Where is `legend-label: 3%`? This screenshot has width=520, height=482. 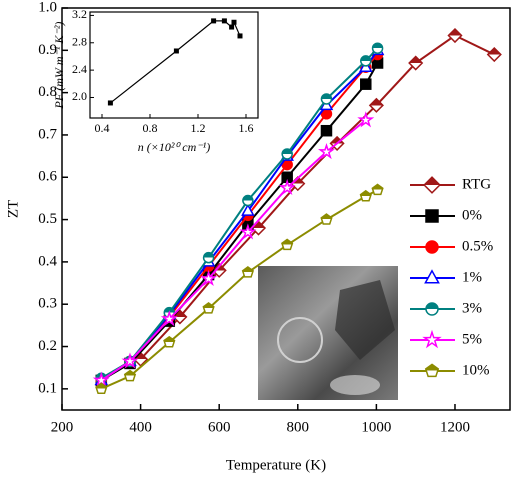 legend-label: 3% is located at coordinates (472, 308).